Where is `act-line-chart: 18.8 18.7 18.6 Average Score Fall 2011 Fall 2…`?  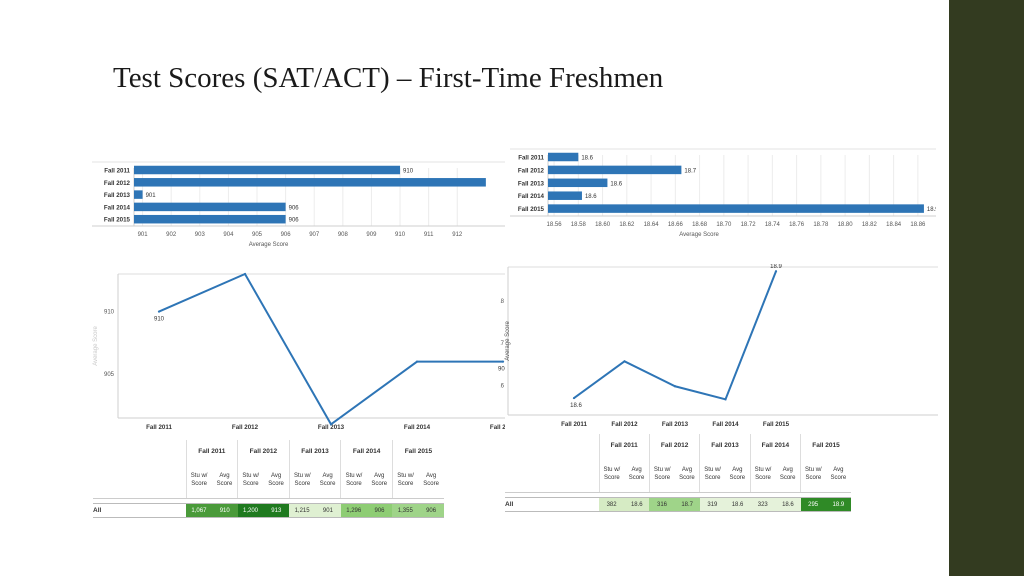
act-line-chart: 18.8 18.7 18.6 Average Score Fall 2011 Fall 2… is located at coordinates (719, 346).